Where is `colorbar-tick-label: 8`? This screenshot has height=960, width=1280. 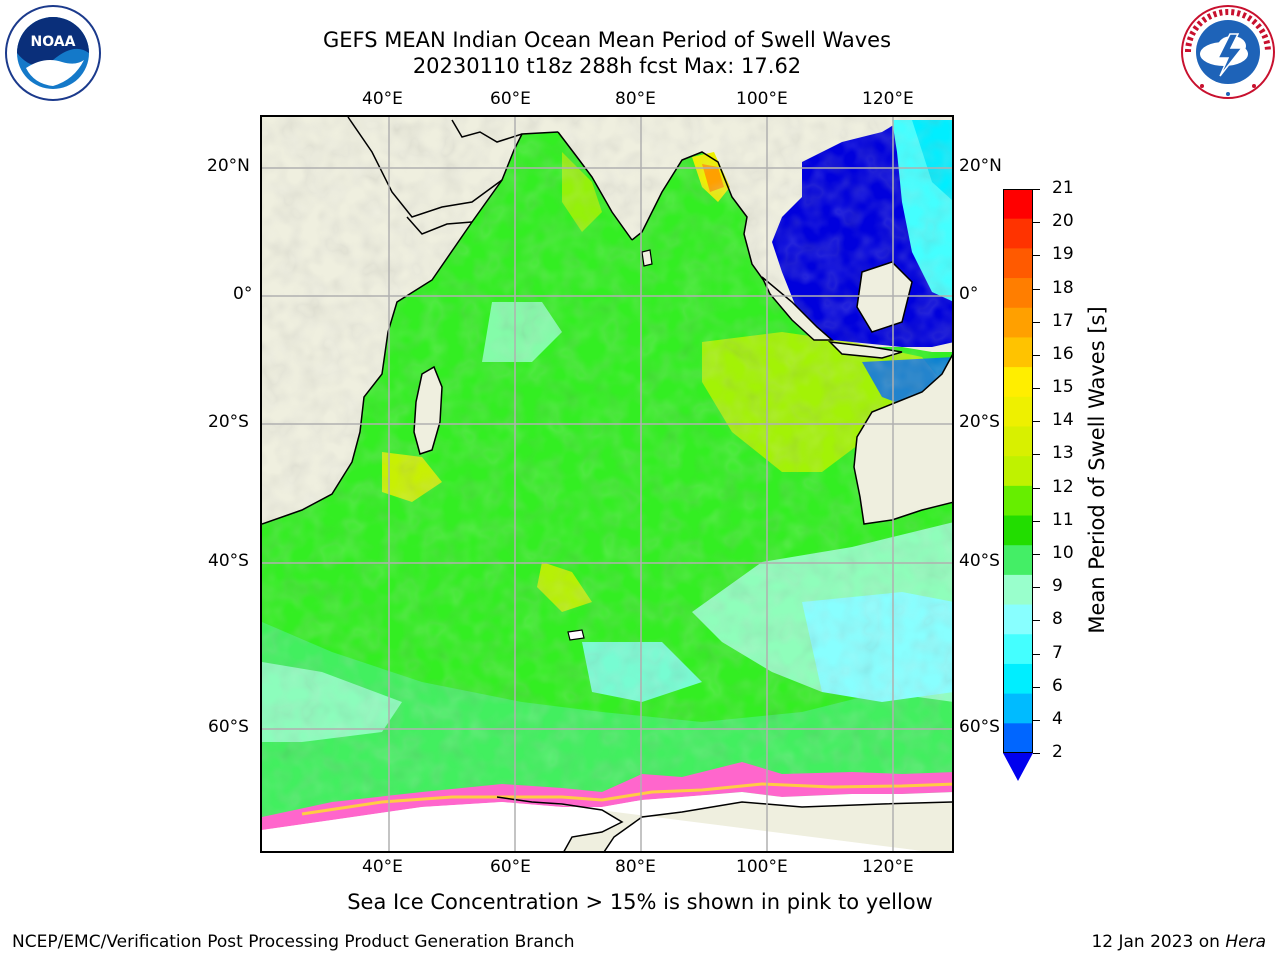 colorbar-tick-label: 8 is located at coordinates (1057, 619).